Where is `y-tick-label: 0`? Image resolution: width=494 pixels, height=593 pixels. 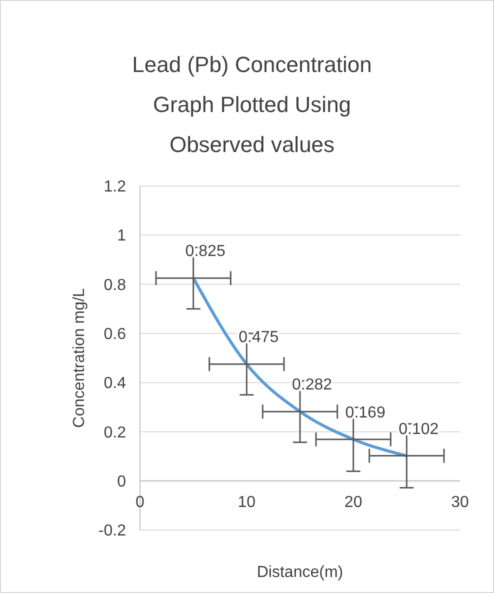
y-tick-label: 0 is located at coordinates (121, 481).